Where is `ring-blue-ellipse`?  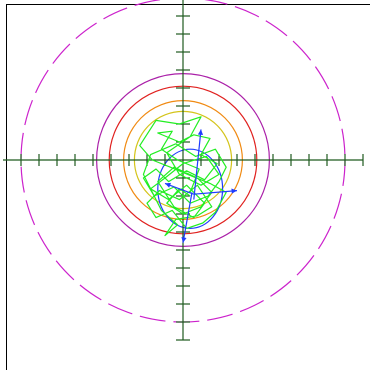
ring-blue-ellipse is located at coordinates (190, 189).